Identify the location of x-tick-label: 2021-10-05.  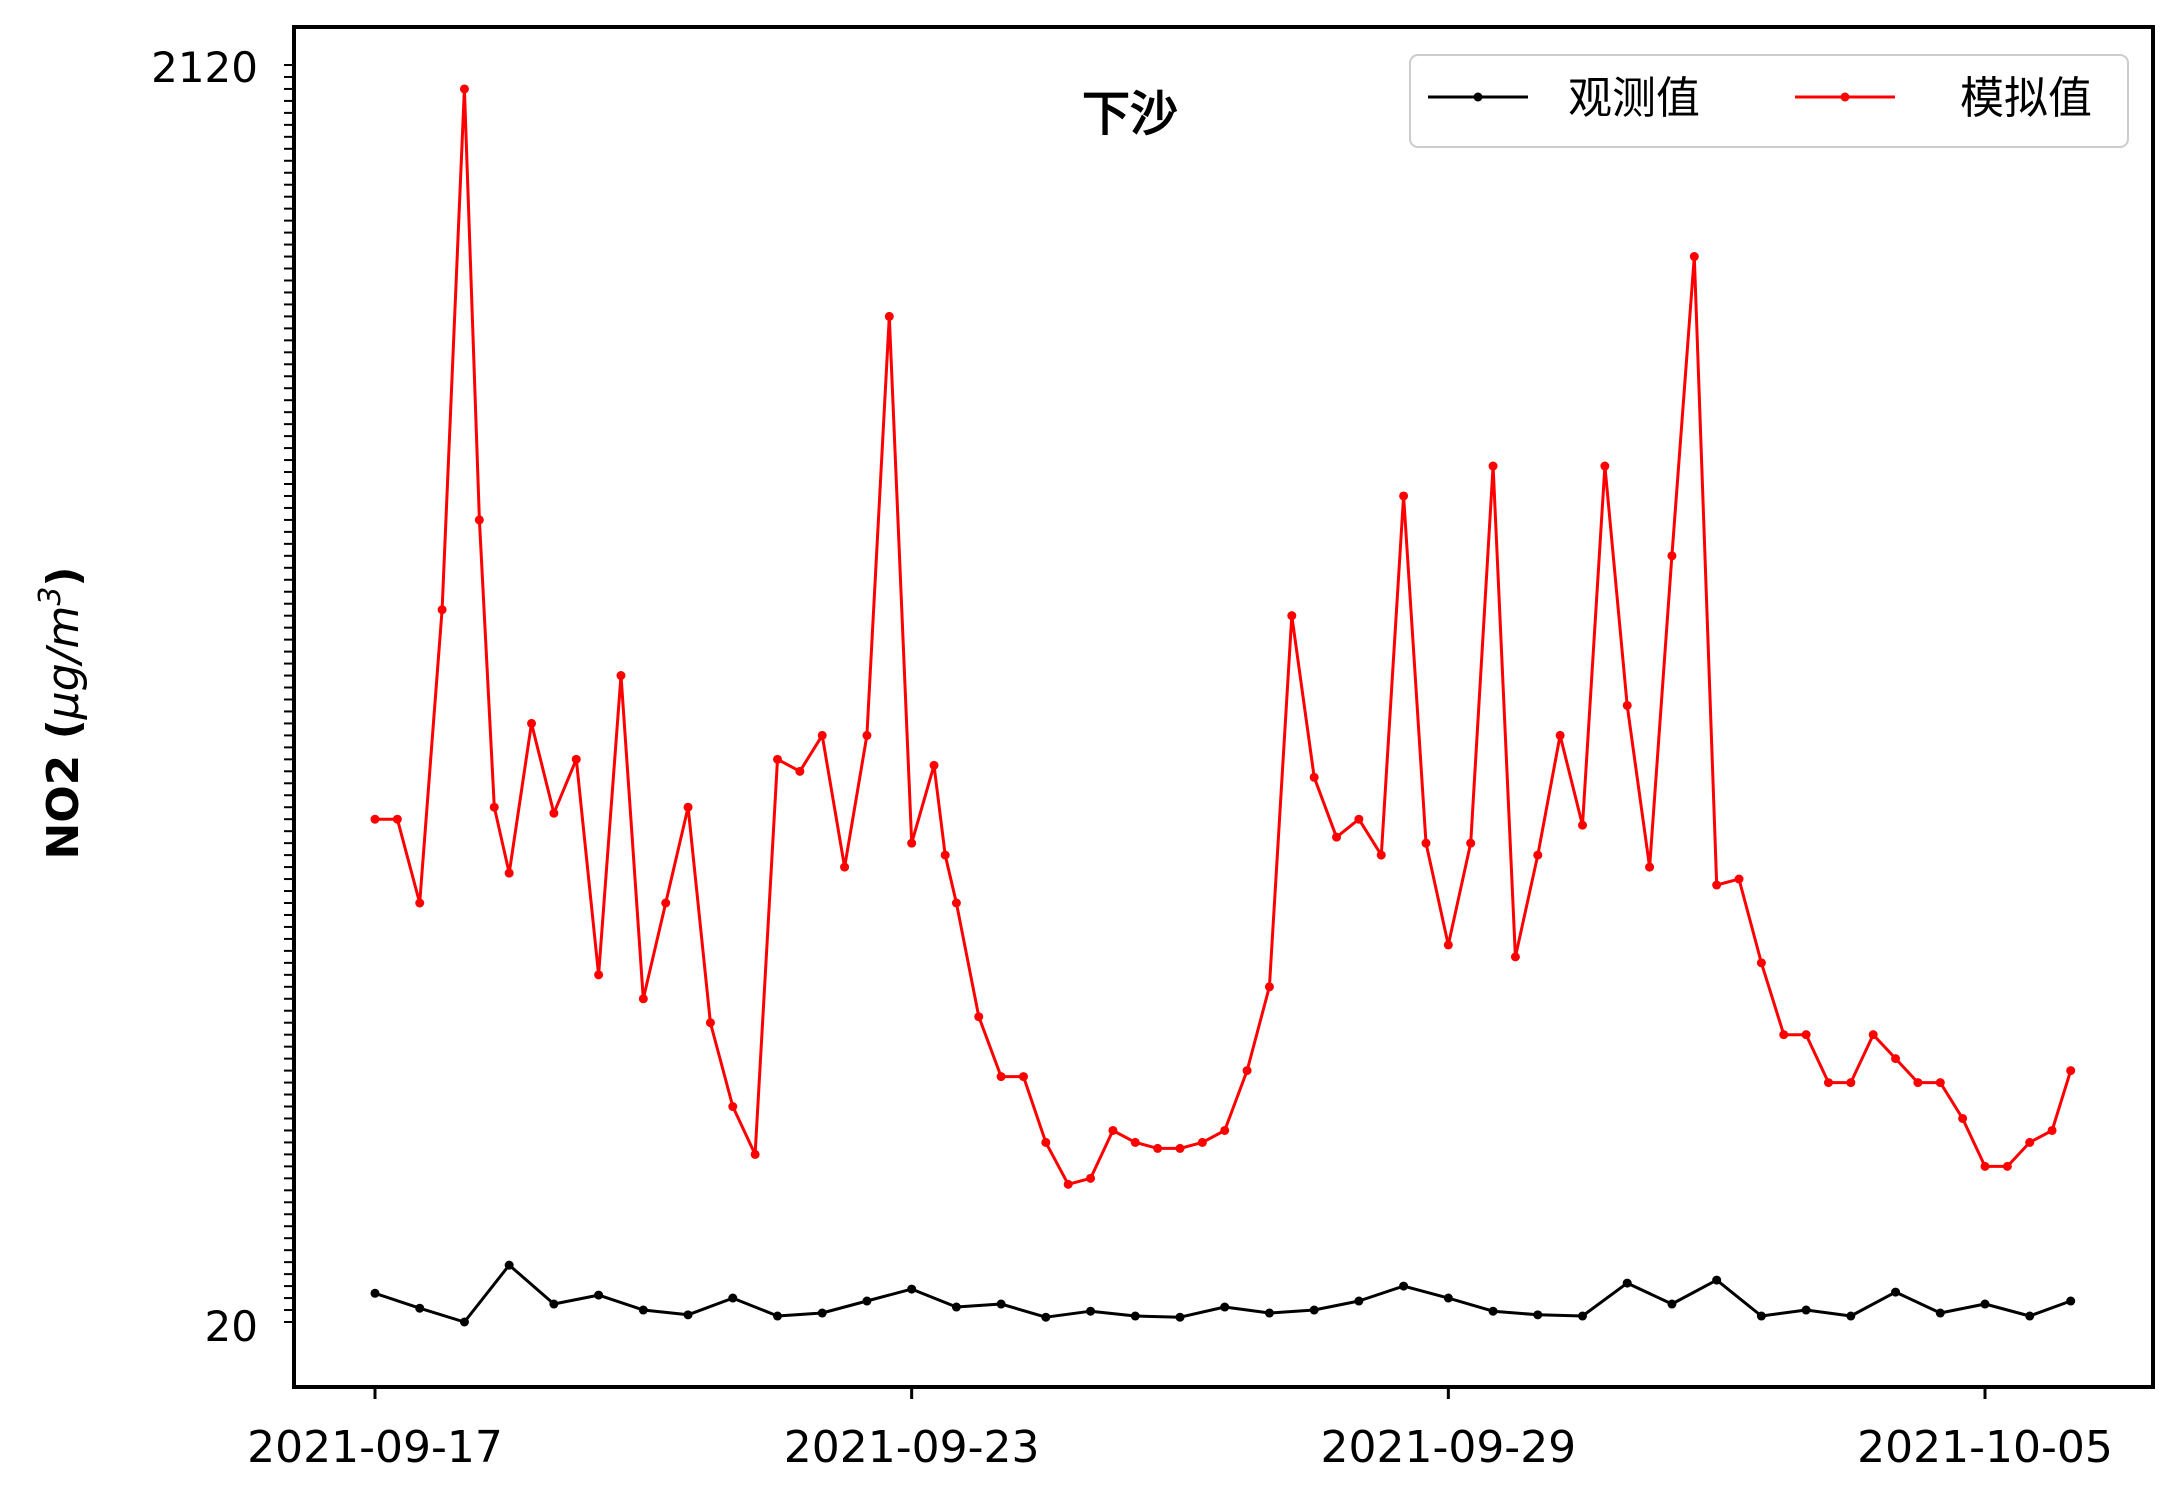
(1985, 1447).